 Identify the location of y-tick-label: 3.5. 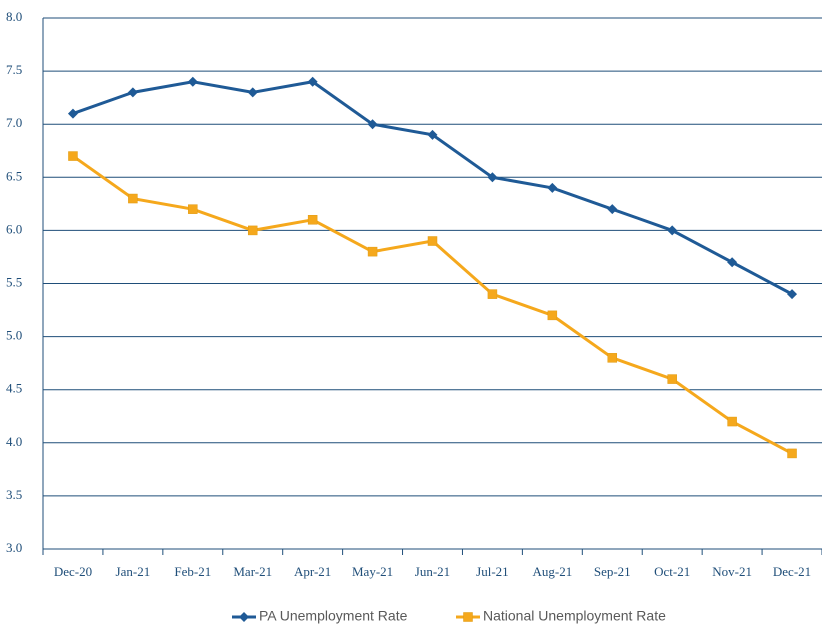
(14, 494).